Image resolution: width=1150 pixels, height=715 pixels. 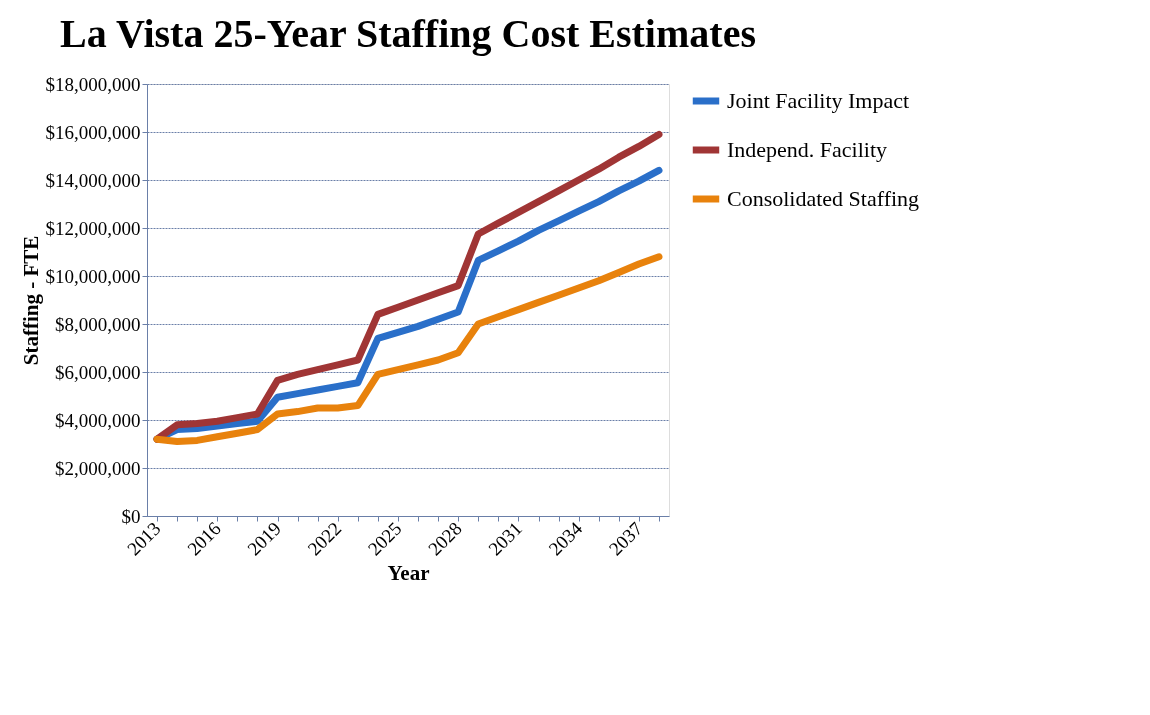 What do you see at coordinates (408, 573) in the screenshot?
I see `x-axis-title: Year` at bounding box center [408, 573].